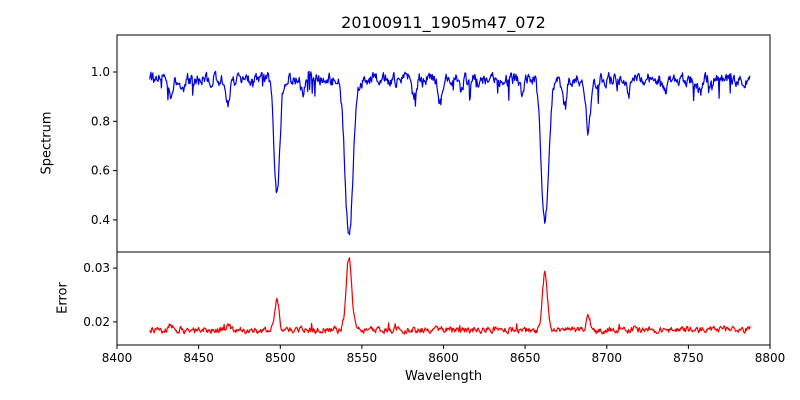 This screenshot has height=400, width=800. What do you see at coordinates (688, 358) in the screenshot?
I see `svg-text: 8750` at bounding box center [688, 358].